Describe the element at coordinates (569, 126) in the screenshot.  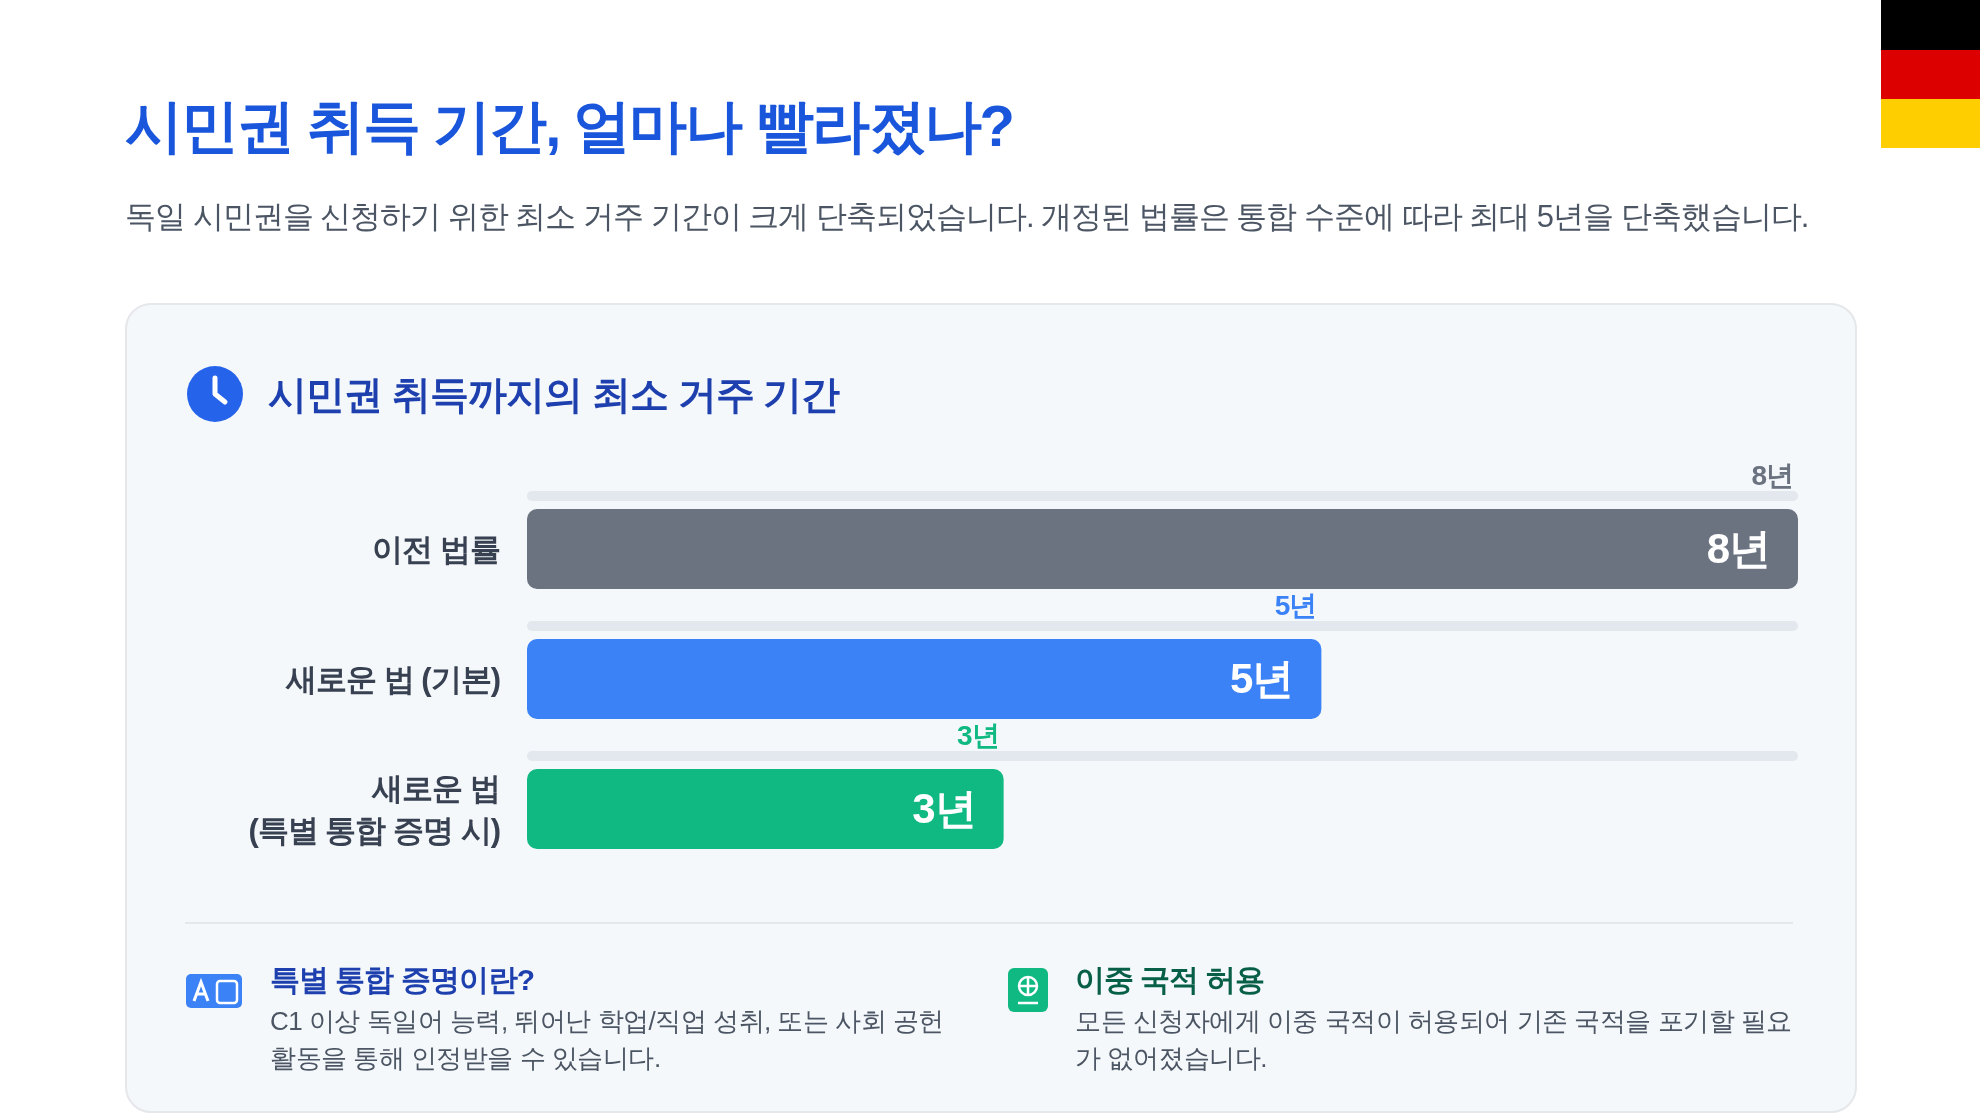
I see `chart-title: 시민권 취득 기간, 얼마나 빨라졌나?` at that location.